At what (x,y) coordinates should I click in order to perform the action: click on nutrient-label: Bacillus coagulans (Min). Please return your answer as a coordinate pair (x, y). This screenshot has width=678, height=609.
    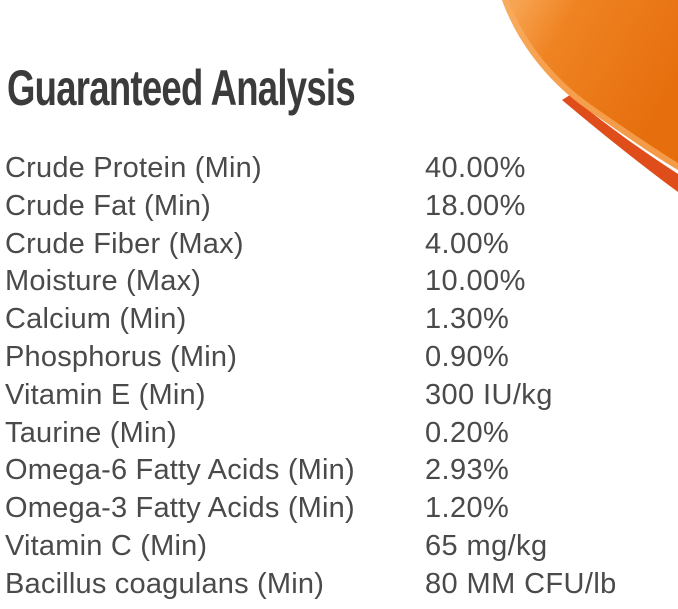
    Looking at the image, I should click on (165, 583).